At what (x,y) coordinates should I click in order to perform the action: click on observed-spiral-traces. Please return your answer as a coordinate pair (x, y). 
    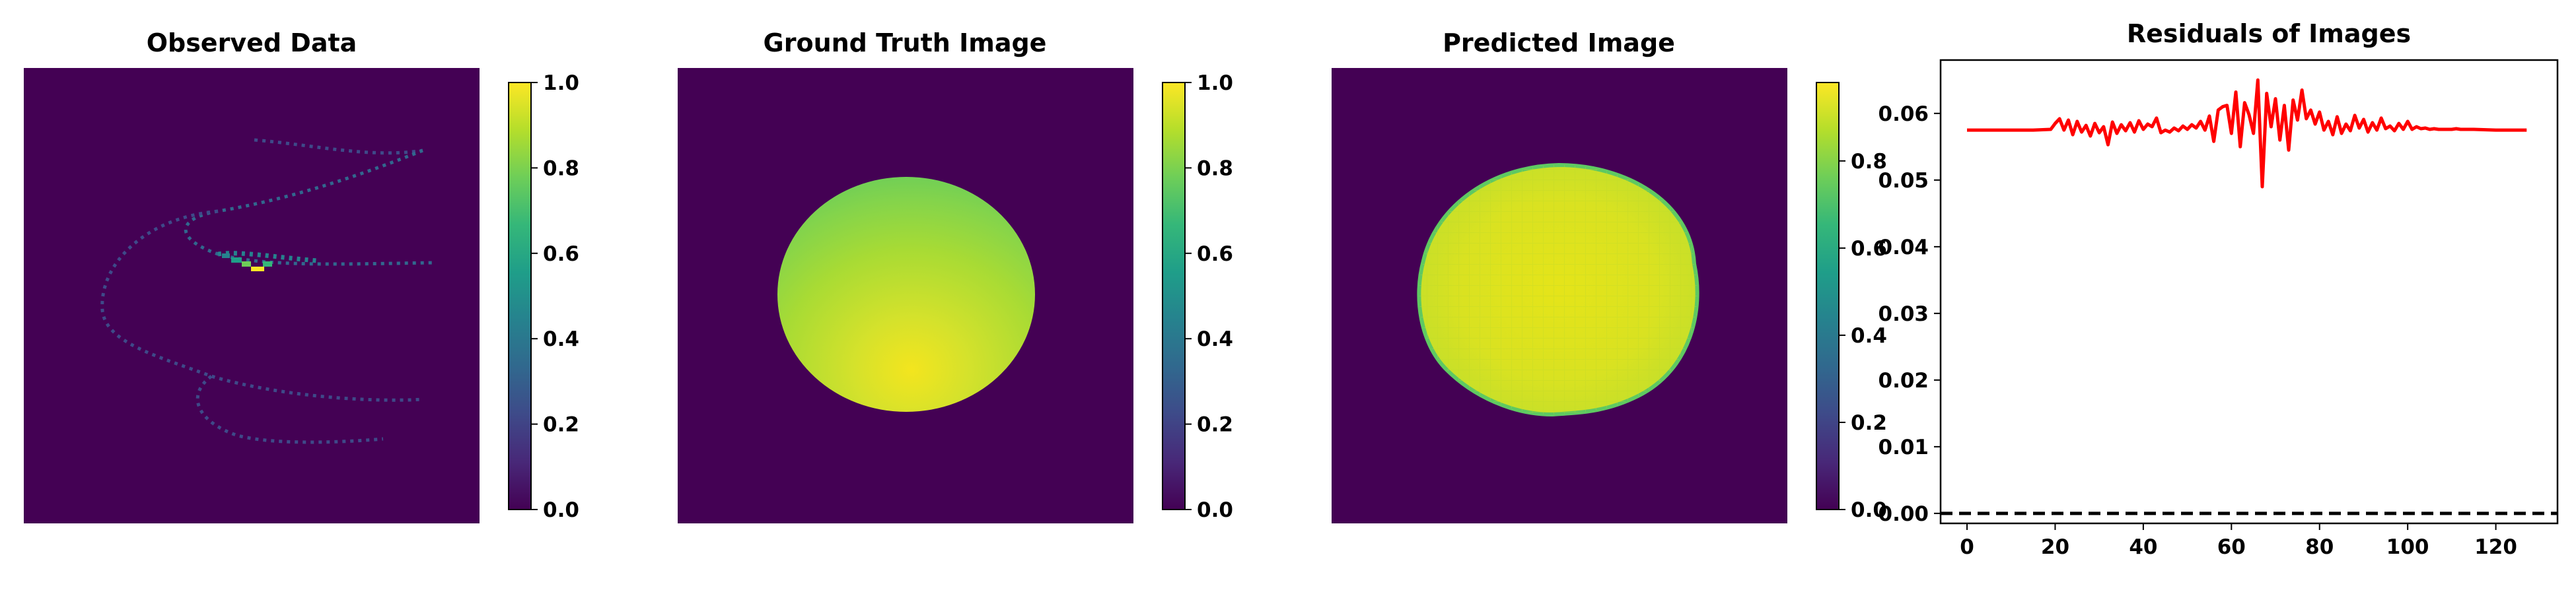
    Looking at the image, I should click on (269, 291).